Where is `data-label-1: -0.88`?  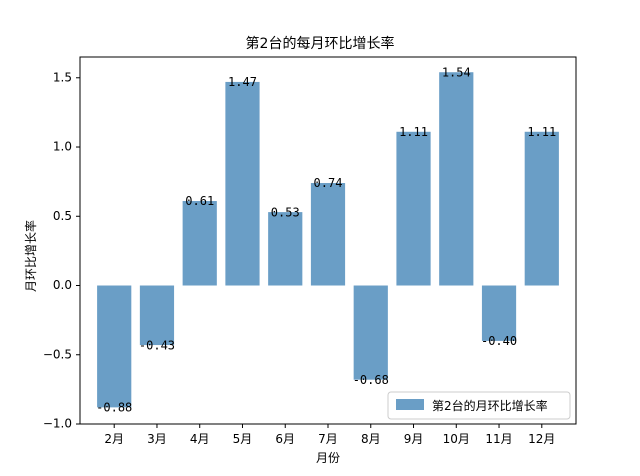 data-label-1: -0.88 is located at coordinates (114, 408).